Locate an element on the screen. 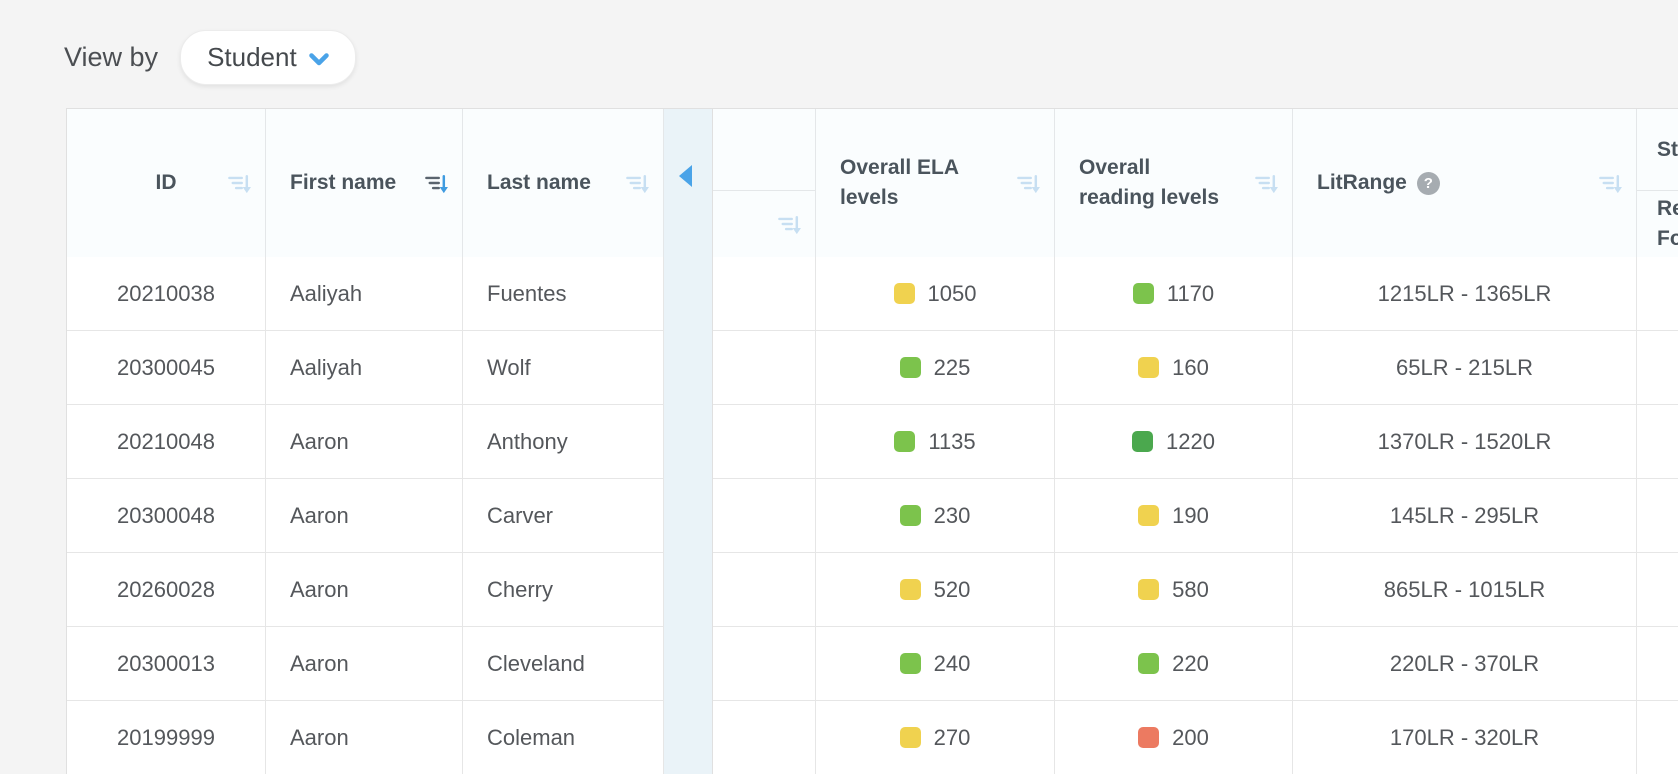 The image size is (1678, 774). column-header-last-name: Last name is located at coordinates (563, 183).